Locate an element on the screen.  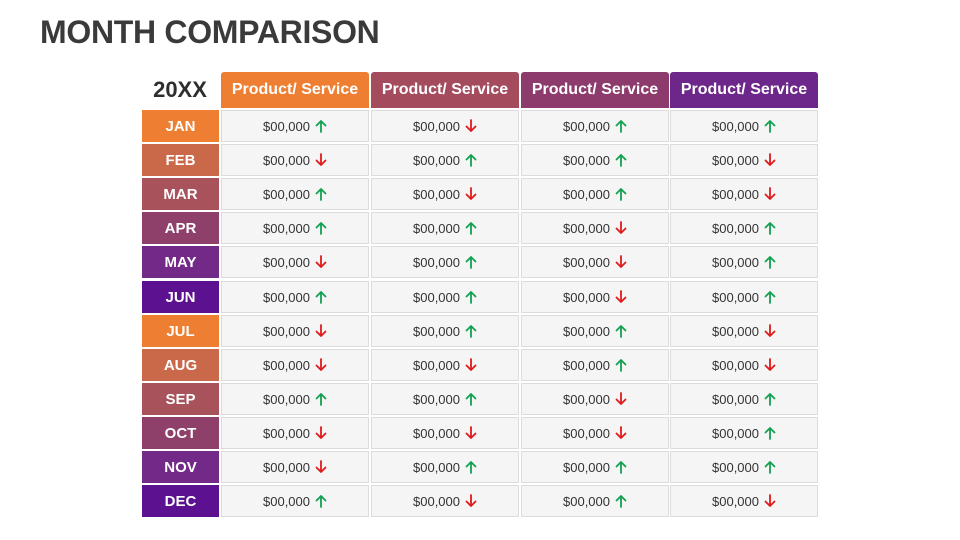
month-label-aug: AUG is located at coordinates (180, 365).